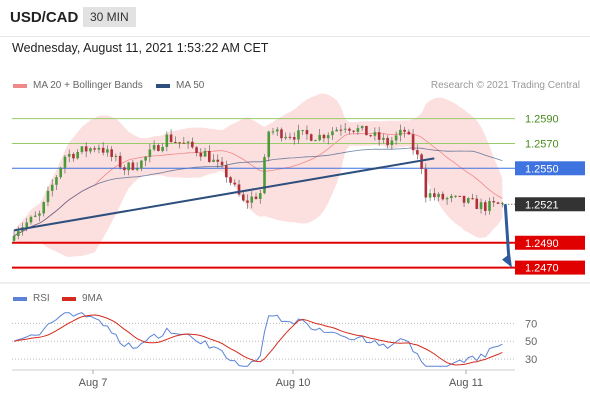  What do you see at coordinates (507, 260) in the screenshot?
I see `forecast-arrowhead` at bounding box center [507, 260].